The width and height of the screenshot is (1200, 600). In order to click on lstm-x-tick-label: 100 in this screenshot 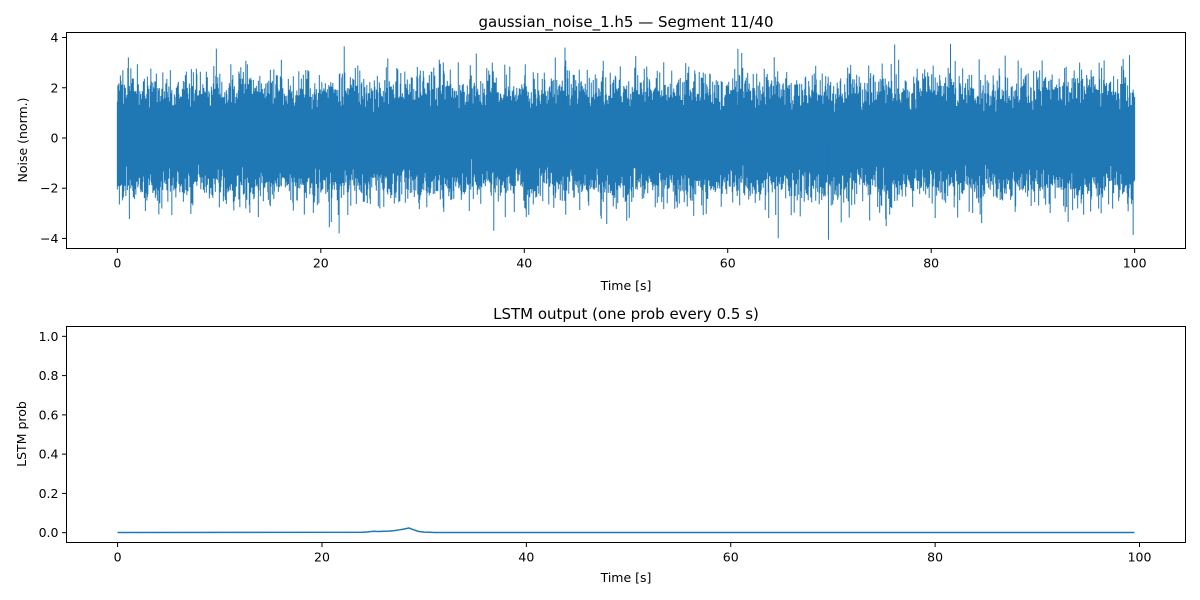, I will do `click(1140, 557)`.